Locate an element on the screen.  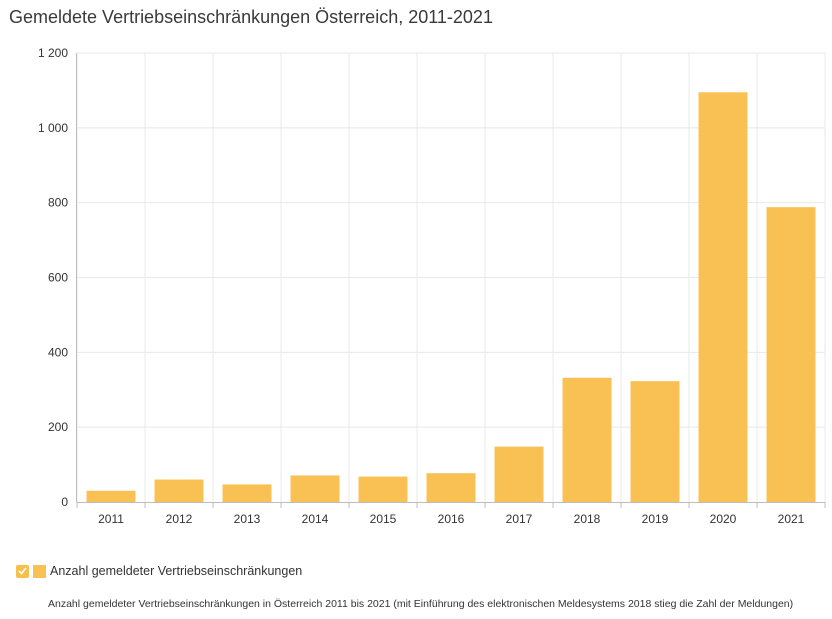
bar-2019 is located at coordinates (655, 441).